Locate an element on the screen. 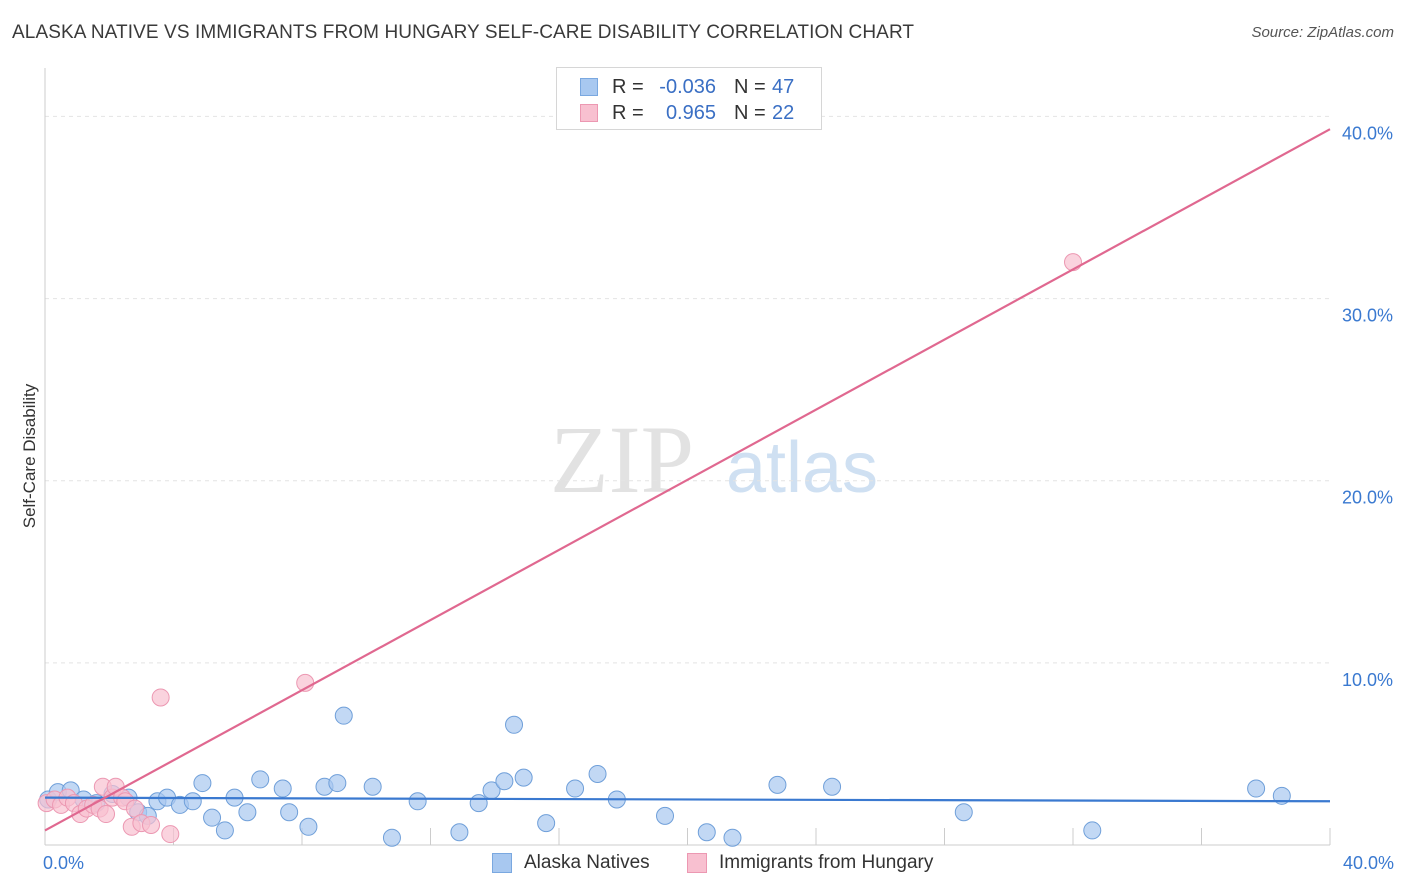 The width and height of the screenshot is (1406, 892). legend-r-value: -0.036 is located at coordinates (687, 86).